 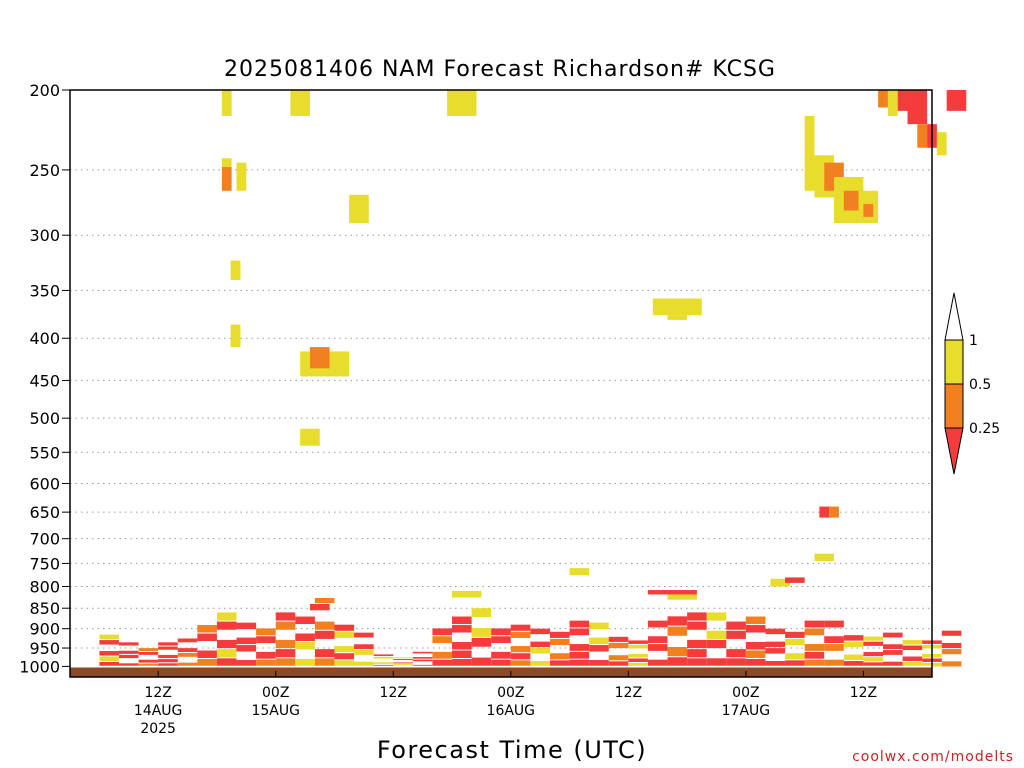 I want to click on x-axis-label: Forecast Time (UTC), so click(x=512, y=750).